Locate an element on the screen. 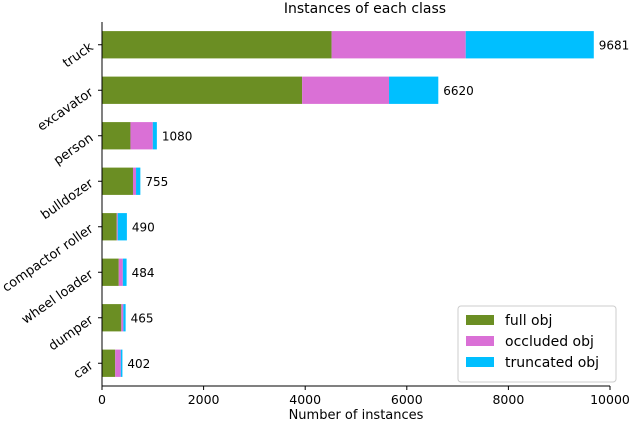 The image size is (640, 422). x-axis-label: Number of instances is located at coordinates (356, 415).